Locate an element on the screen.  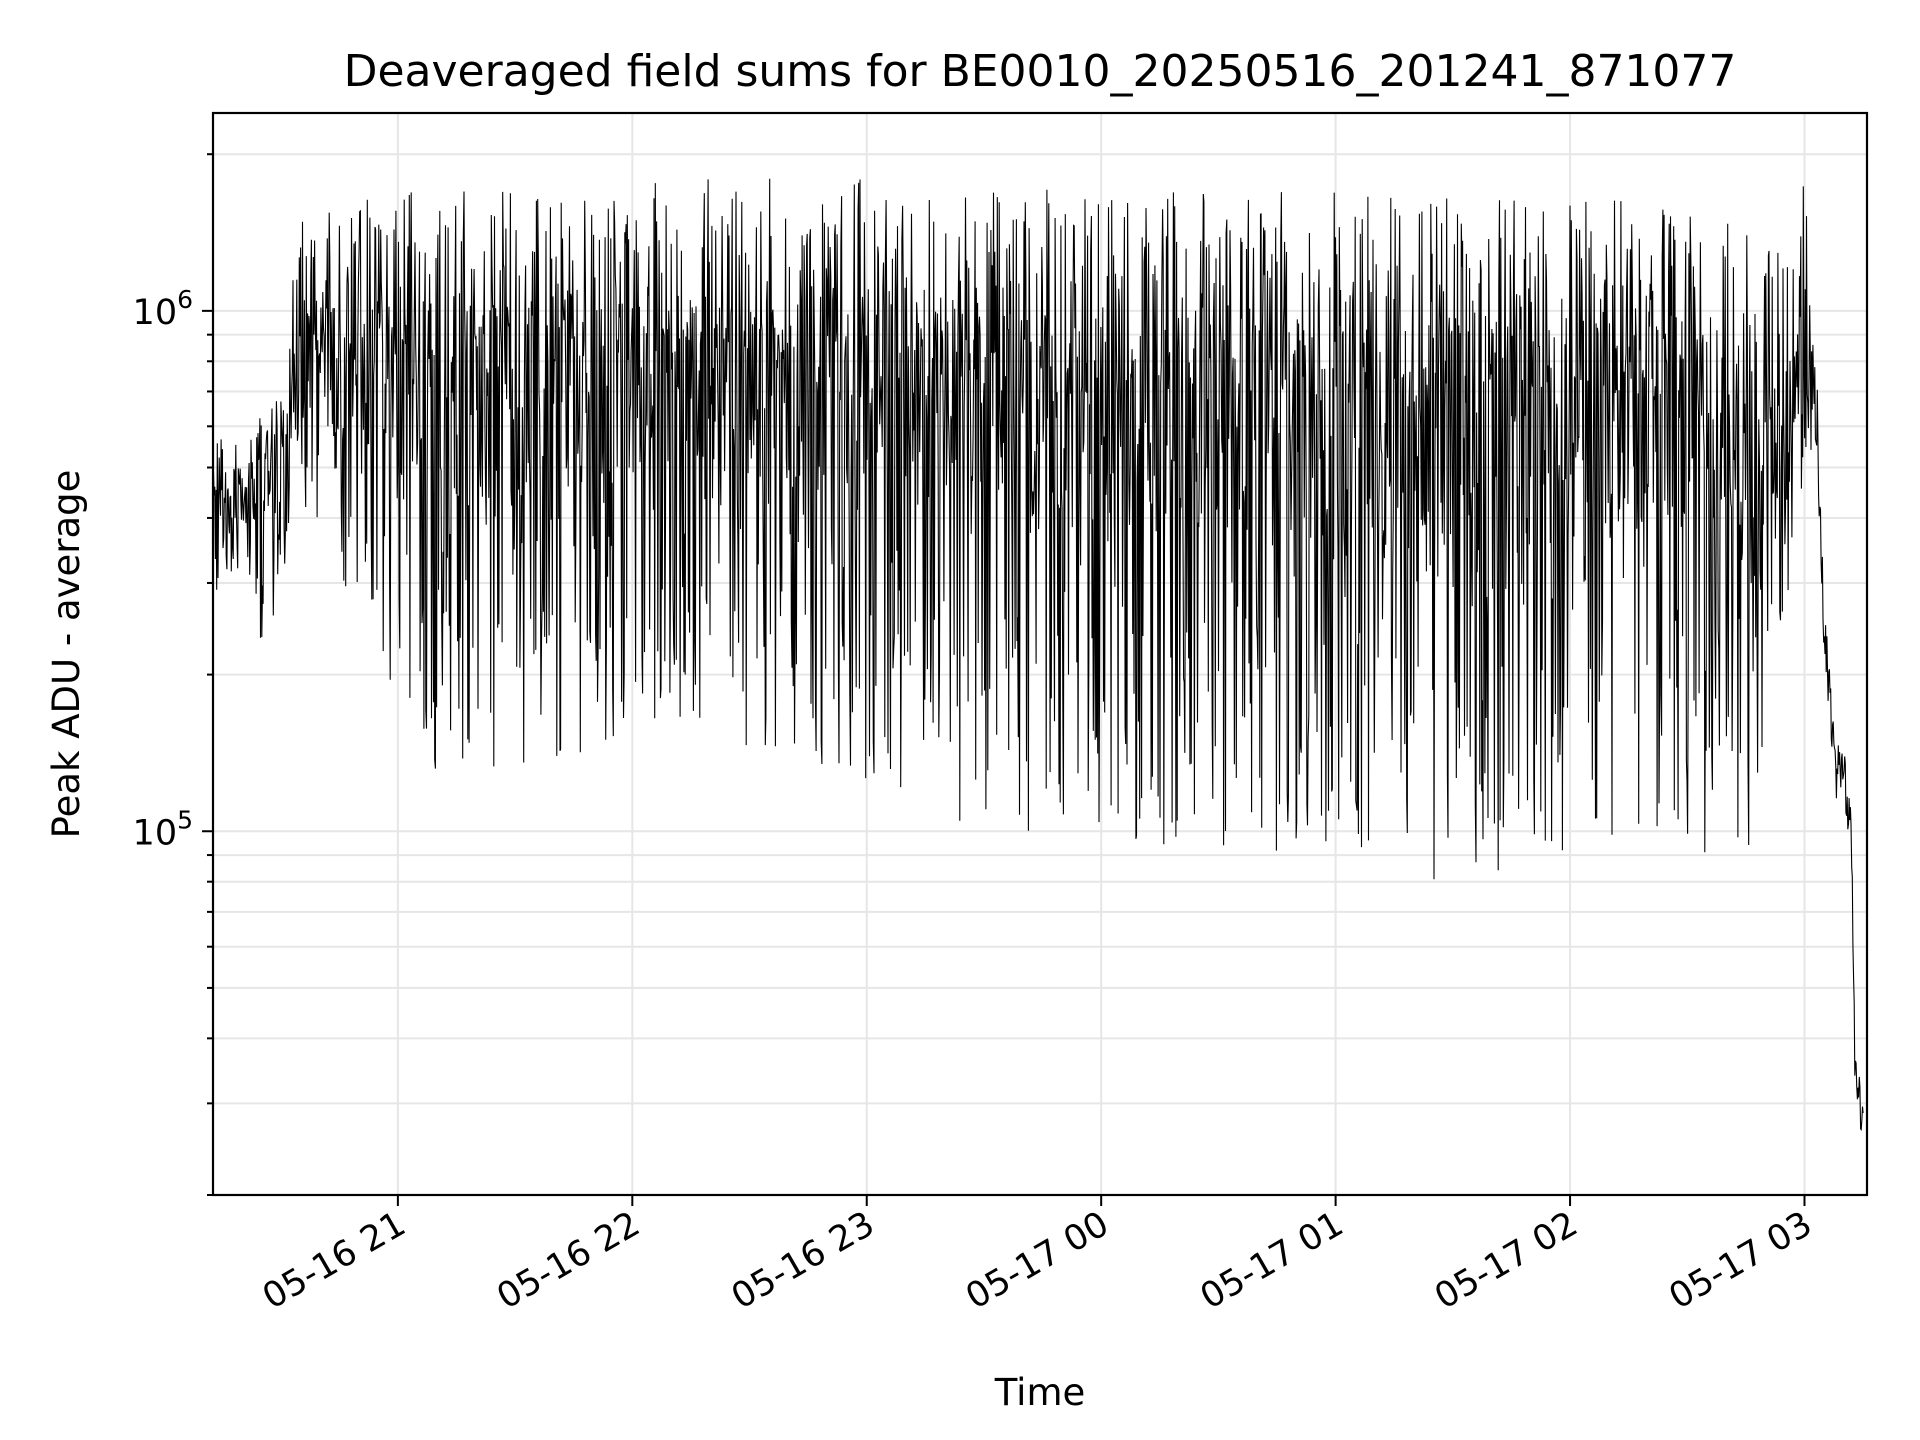
x-tick-label: 05-16 21 is located at coordinates (334, 1260).